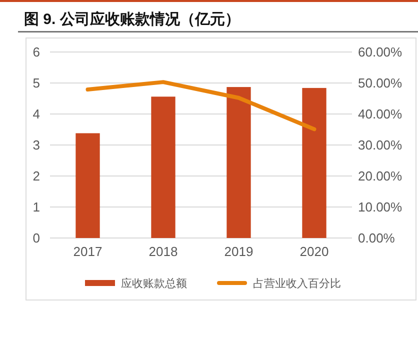 The image size is (418, 339). I want to click on x-tick-label: 2018, so click(163, 251).